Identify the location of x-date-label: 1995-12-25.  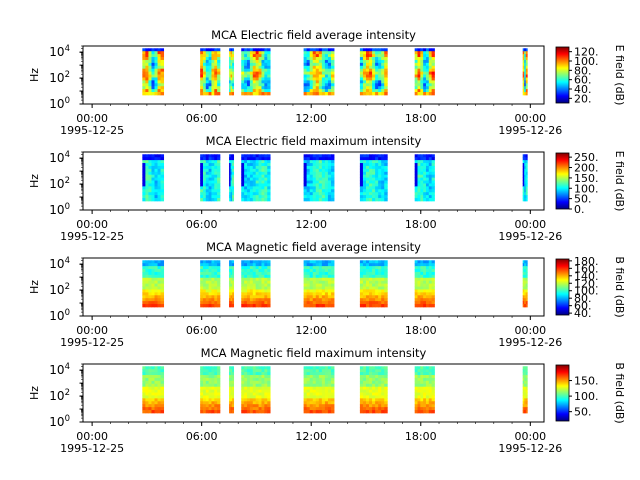
(92, 448).